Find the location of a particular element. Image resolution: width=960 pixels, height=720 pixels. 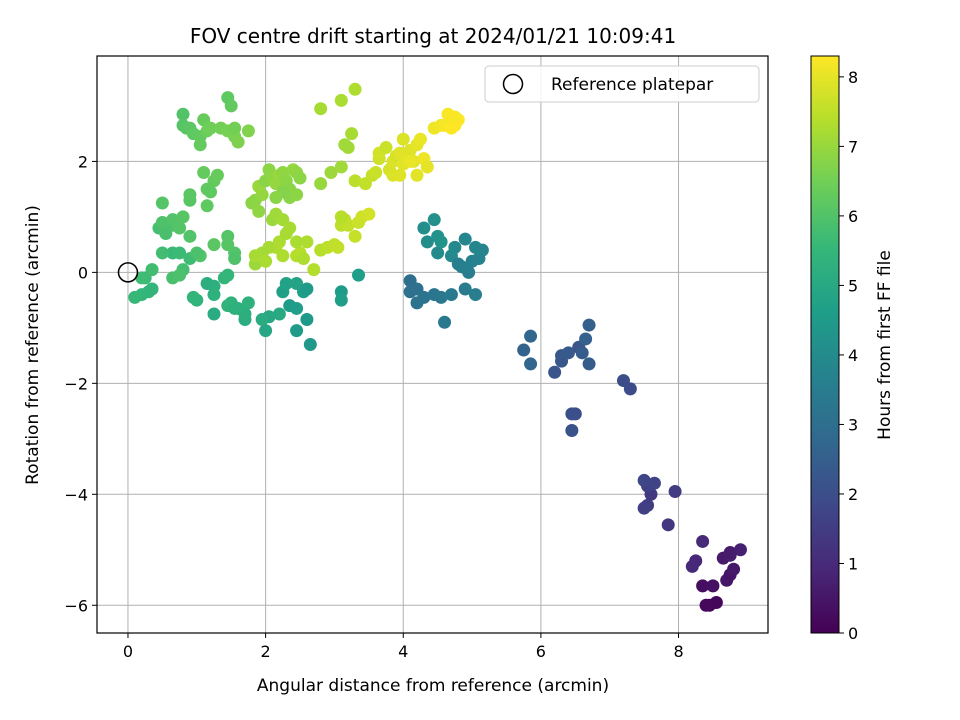

colorbar-gradient is located at coordinates (825, 344).